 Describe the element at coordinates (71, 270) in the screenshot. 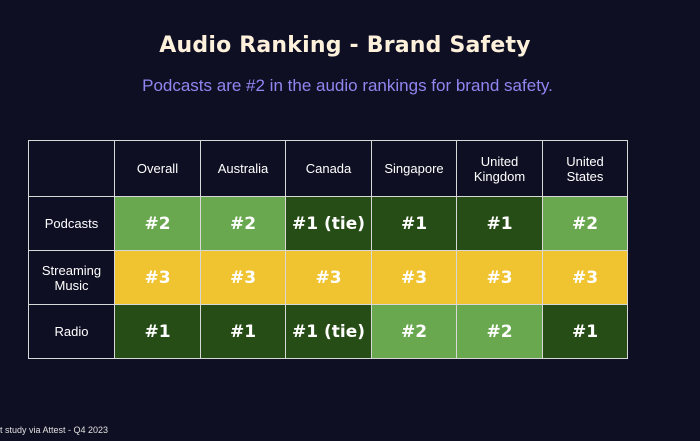

I see `row-label-text: Streaming` at that location.